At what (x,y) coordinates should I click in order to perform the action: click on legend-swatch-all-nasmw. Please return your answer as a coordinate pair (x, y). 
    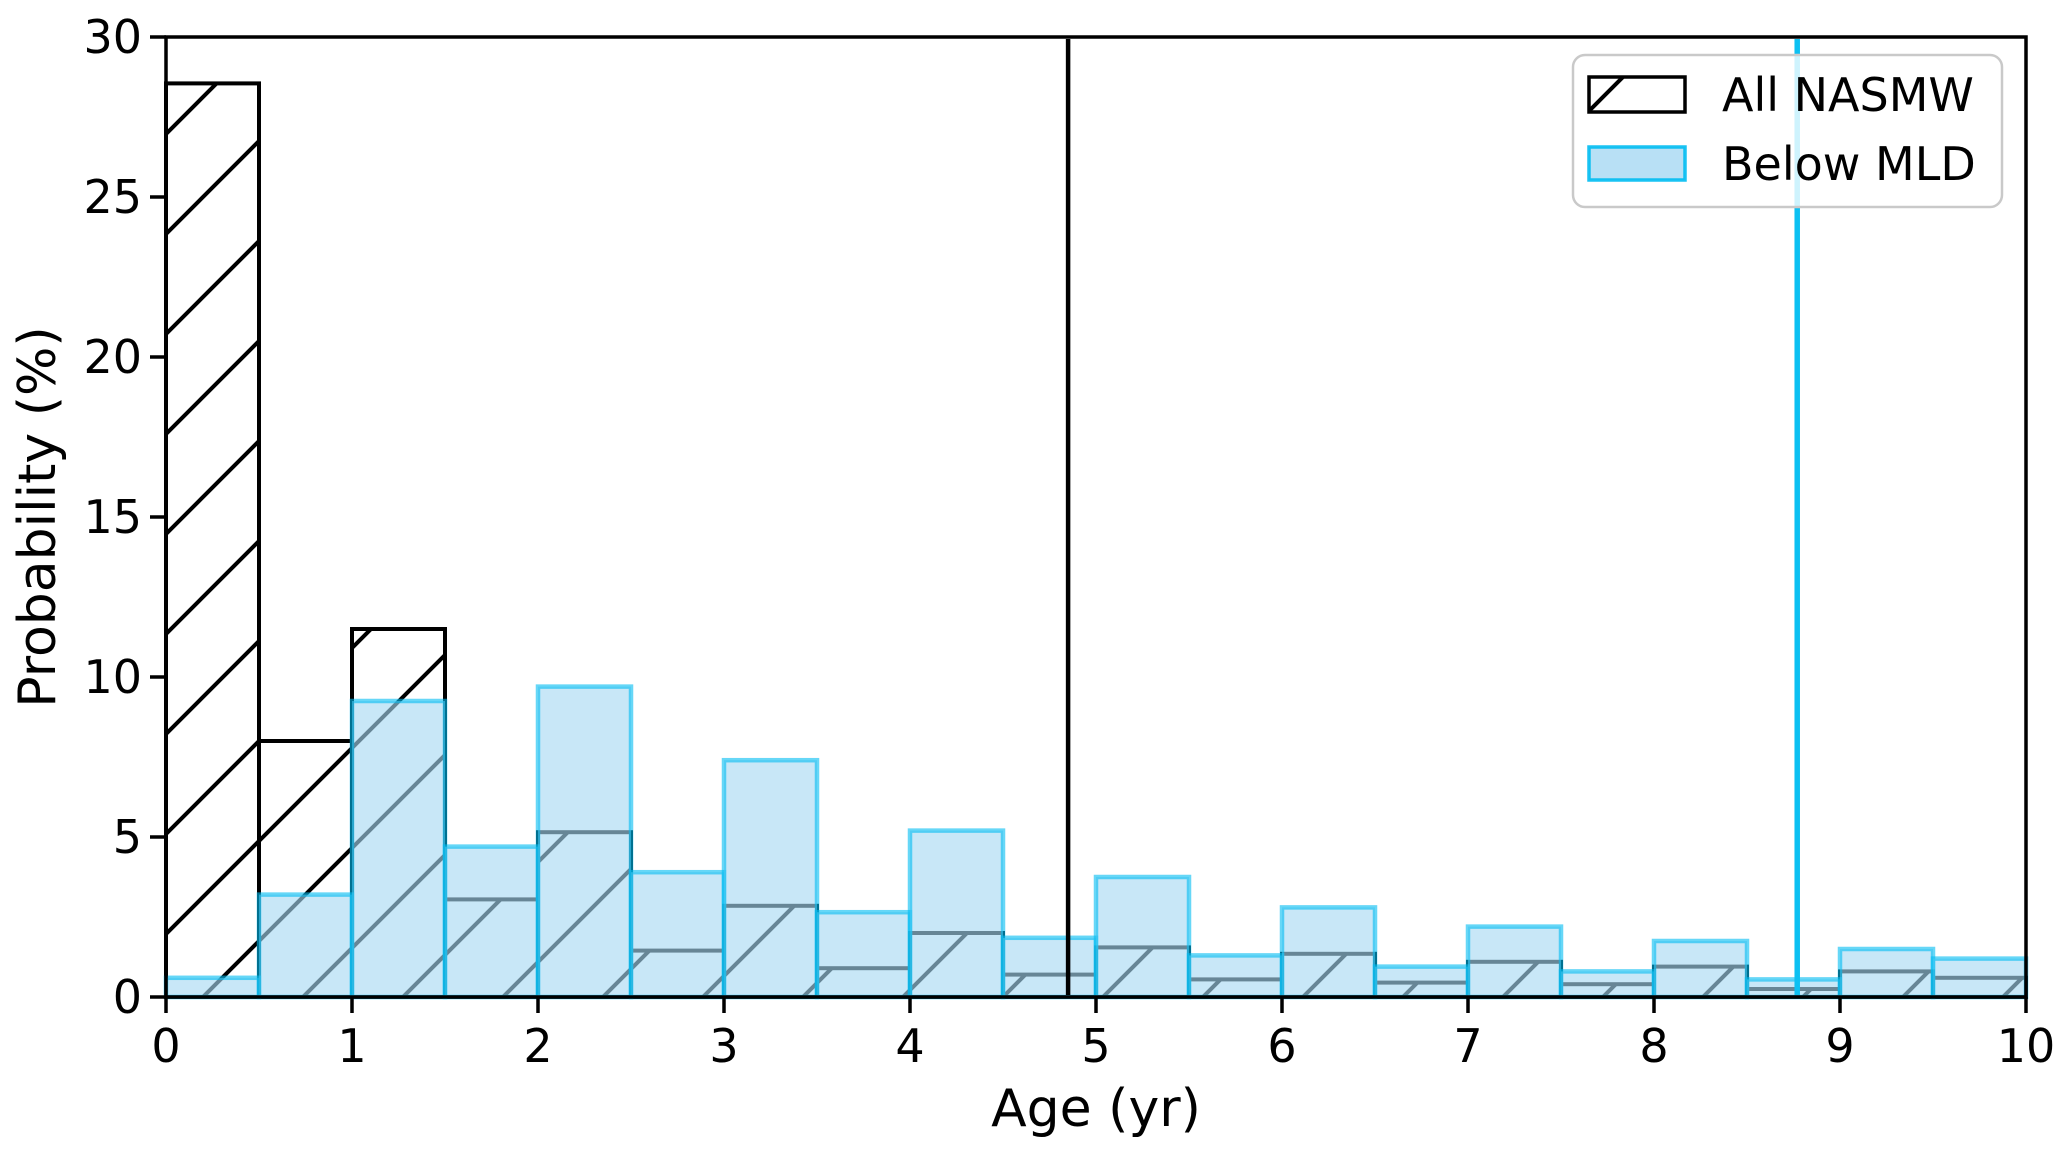
    Looking at the image, I should click on (1637, 94).